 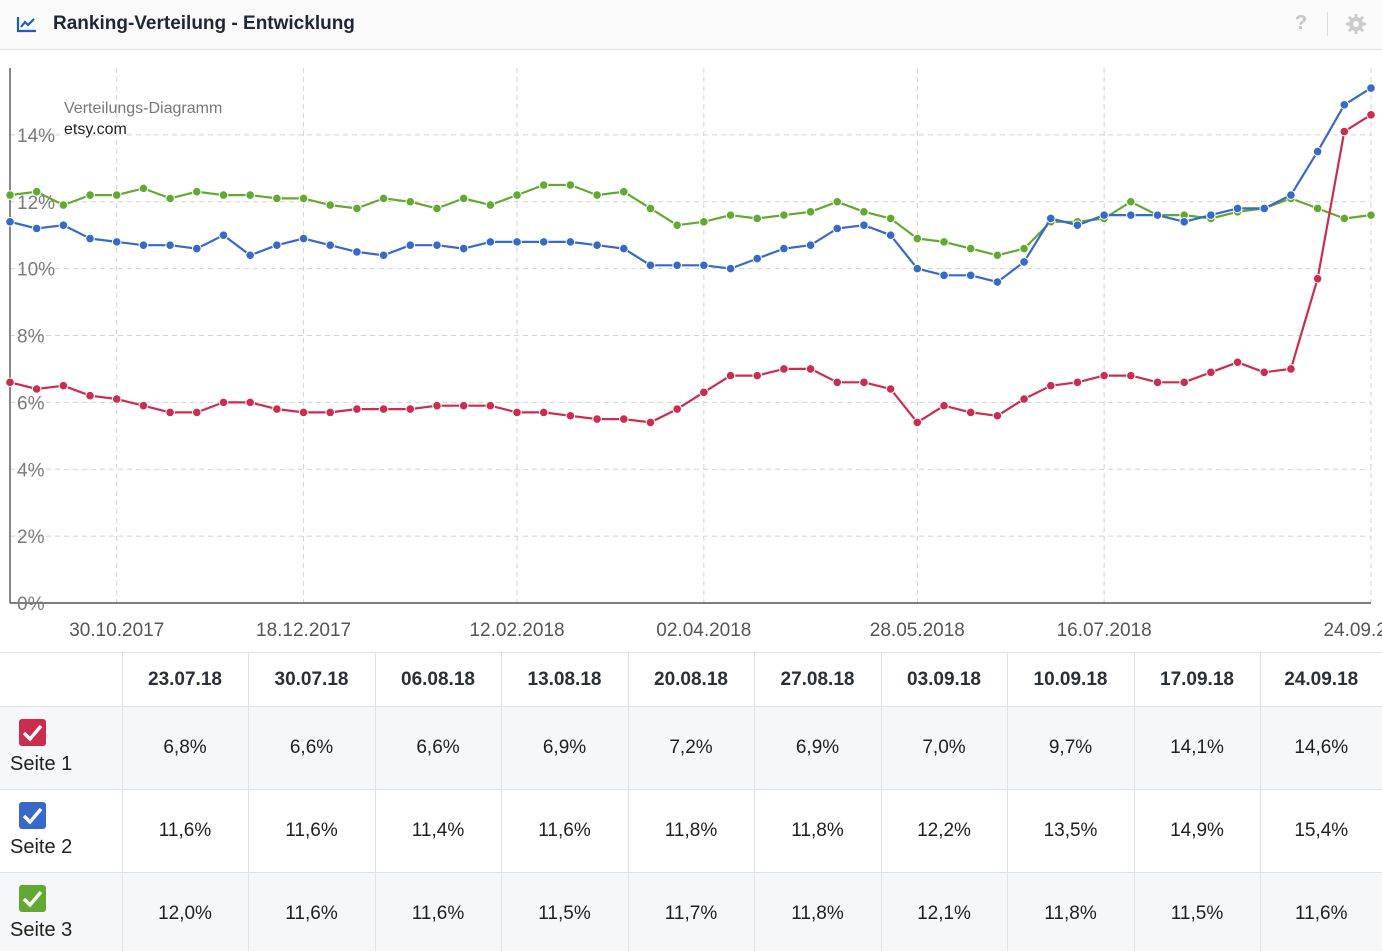 I want to click on corner-cell, so click(x=61, y=679).